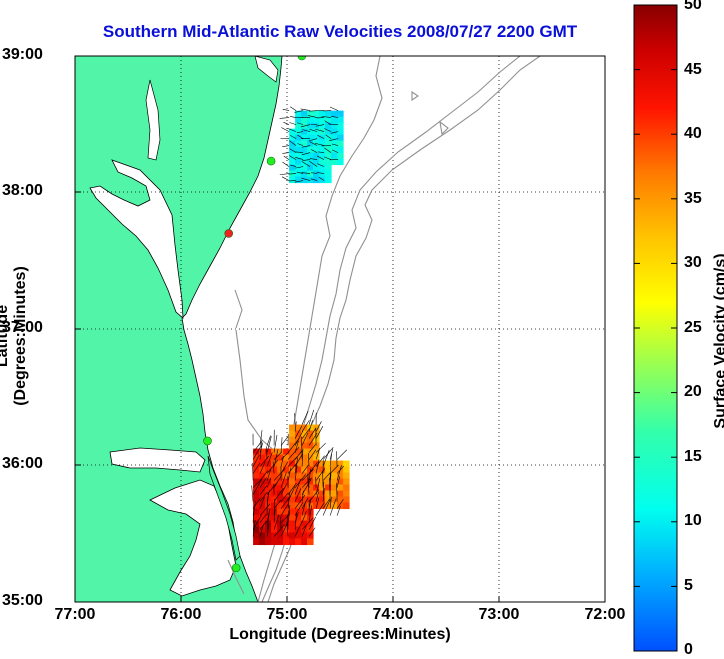 The image size is (724, 659). Describe the element at coordinates (236, 568) in the screenshot. I see `radar-station-marker` at that location.